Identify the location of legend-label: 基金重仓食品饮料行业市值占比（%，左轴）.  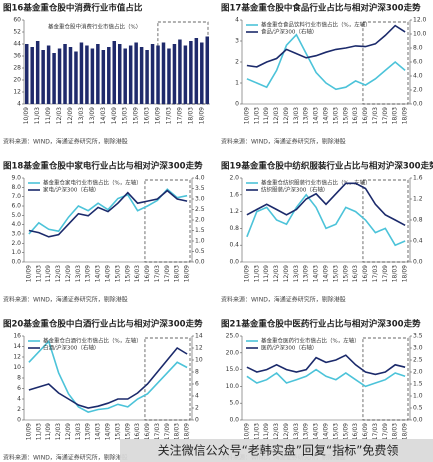
(316, 25).